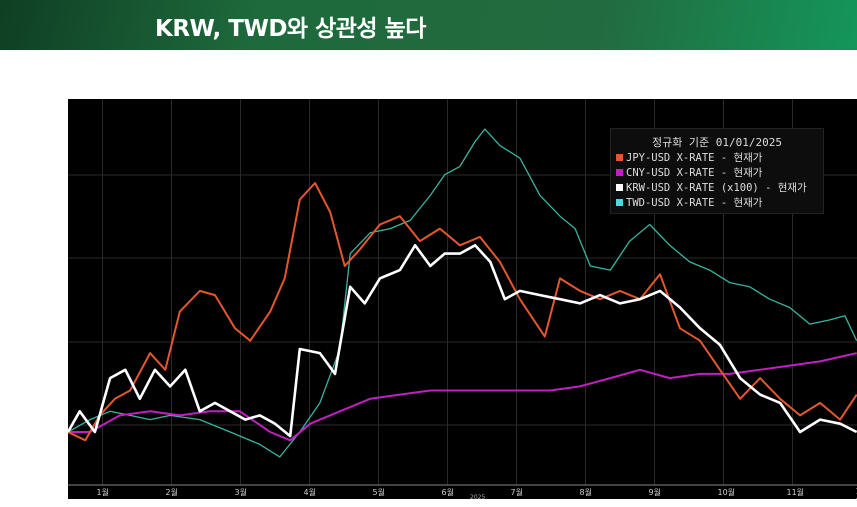 The height and width of the screenshot is (507, 857). Describe the element at coordinates (727, 492) in the screenshot. I see `x-tick-label: 10월` at that location.